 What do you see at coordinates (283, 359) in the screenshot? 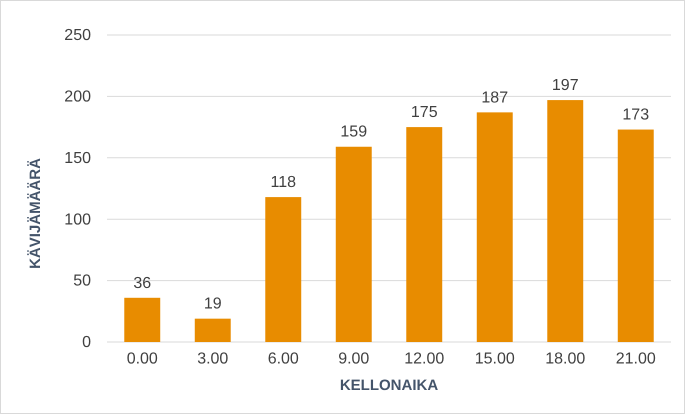
I see `x-tick-label: 6.00` at bounding box center [283, 359].